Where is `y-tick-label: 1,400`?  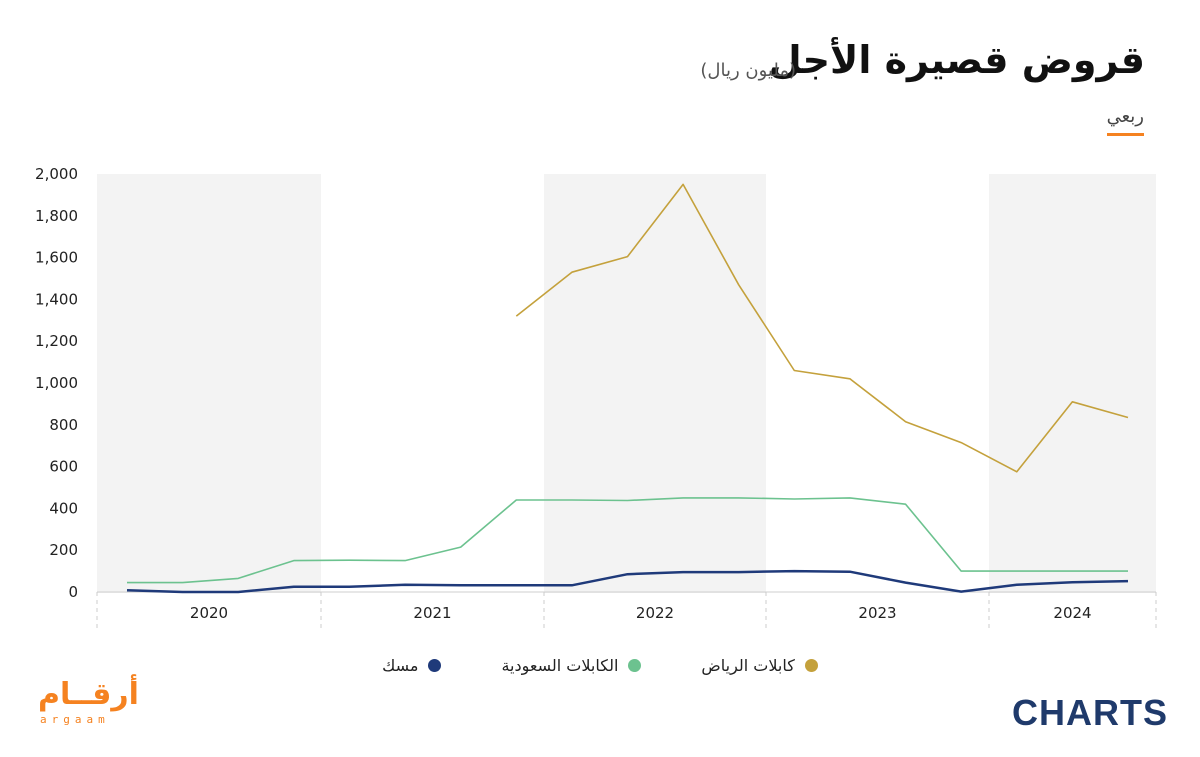 y-tick-label: 1,400 is located at coordinates (56, 299).